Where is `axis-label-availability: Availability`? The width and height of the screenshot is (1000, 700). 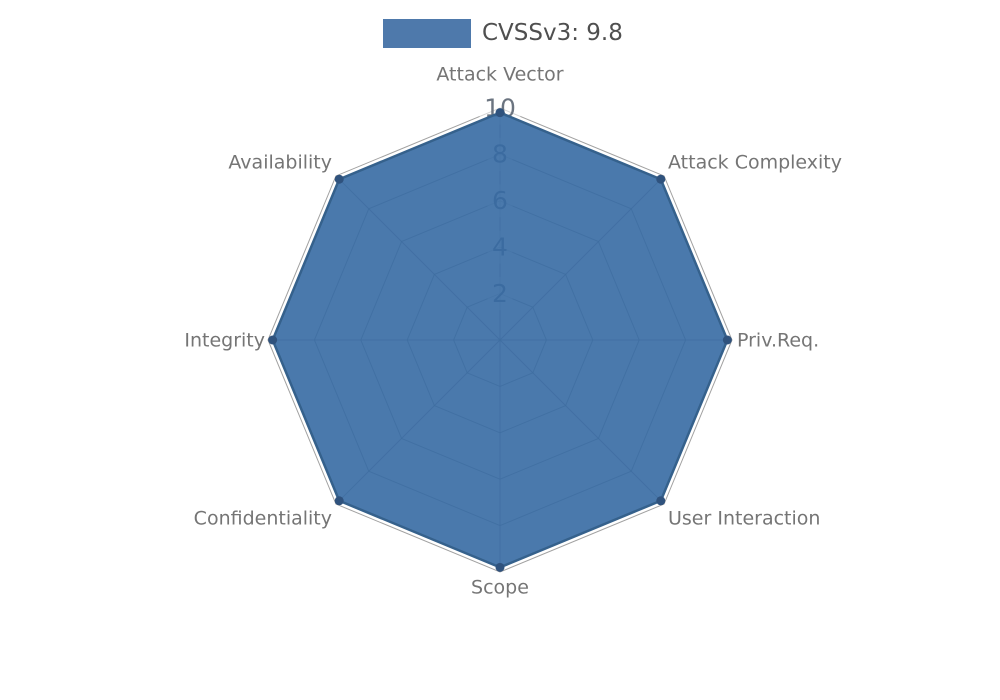
axis-label-availability: Availability is located at coordinates (280, 163).